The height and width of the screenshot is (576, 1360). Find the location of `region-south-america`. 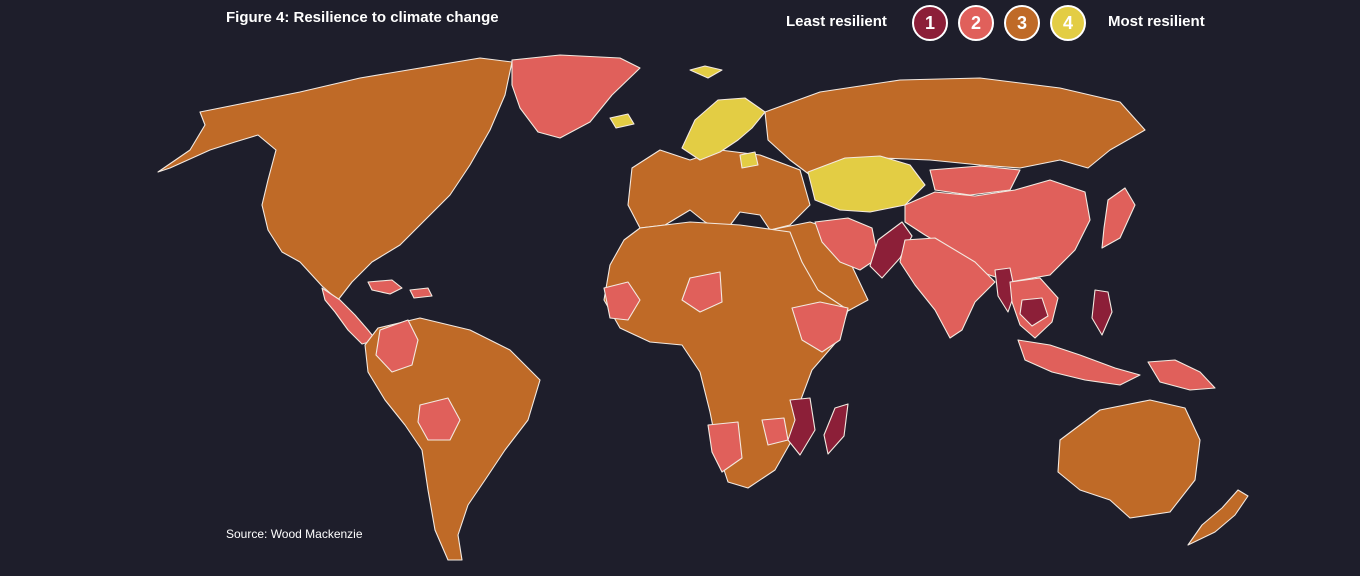

region-south-america is located at coordinates (452, 439).